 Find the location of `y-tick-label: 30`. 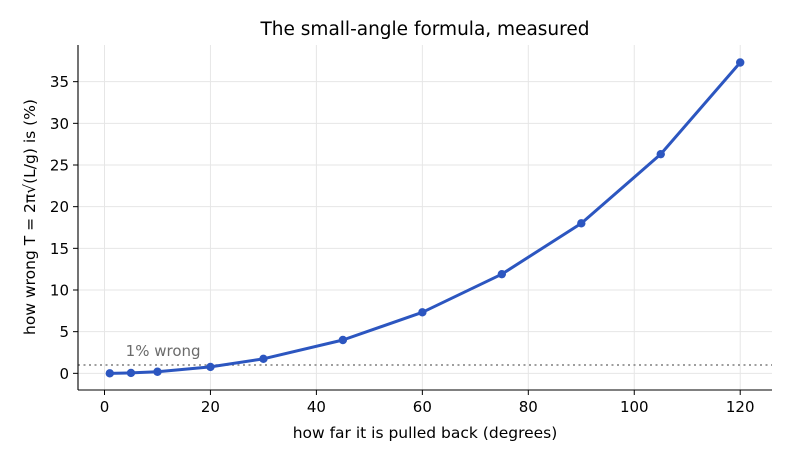

y-tick-label: 30 is located at coordinates (59, 124).